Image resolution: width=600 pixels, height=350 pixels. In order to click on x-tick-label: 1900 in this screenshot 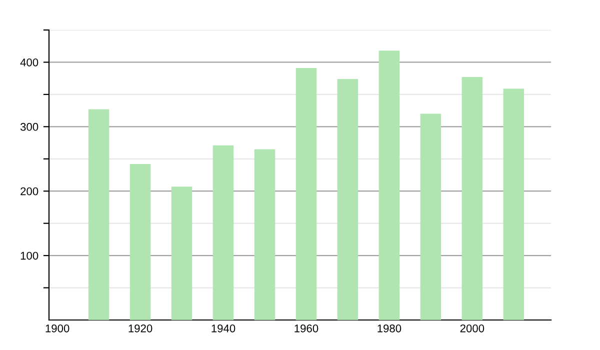, I will do `click(58, 328)`.